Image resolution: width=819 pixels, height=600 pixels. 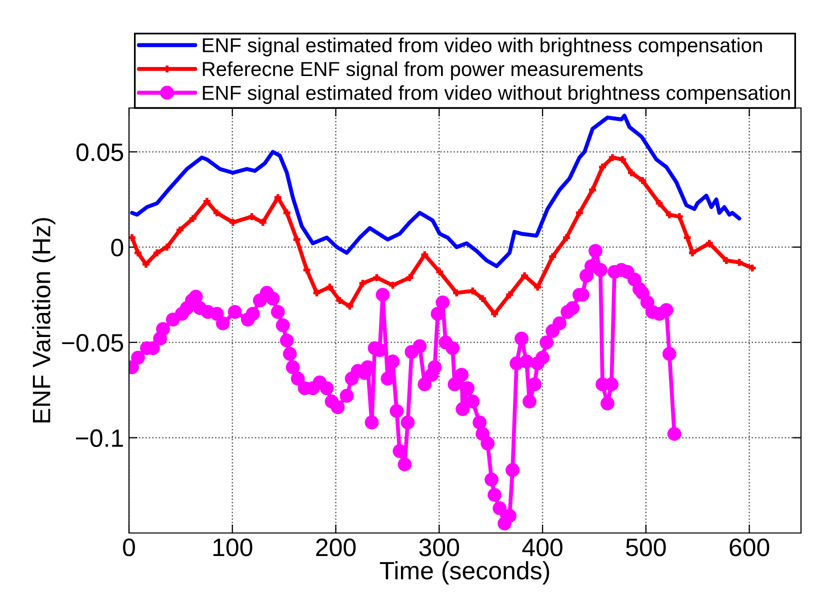 What do you see at coordinates (232, 547) in the screenshot?
I see `x-tick-label: 100` at bounding box center [232, 547].